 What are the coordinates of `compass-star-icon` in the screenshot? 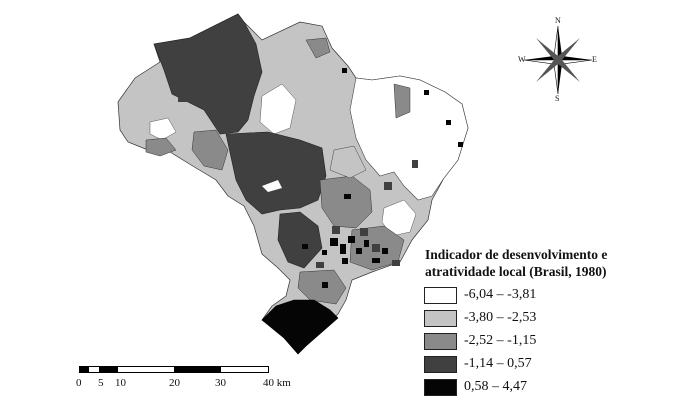 It's located at (558, 60).